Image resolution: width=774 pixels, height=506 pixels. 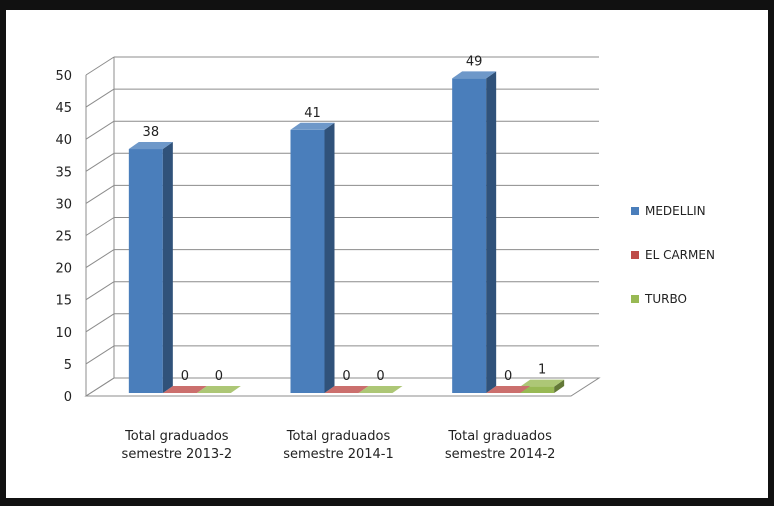 I want to click on y-tick-label: 40, so click(x=63, y=140).